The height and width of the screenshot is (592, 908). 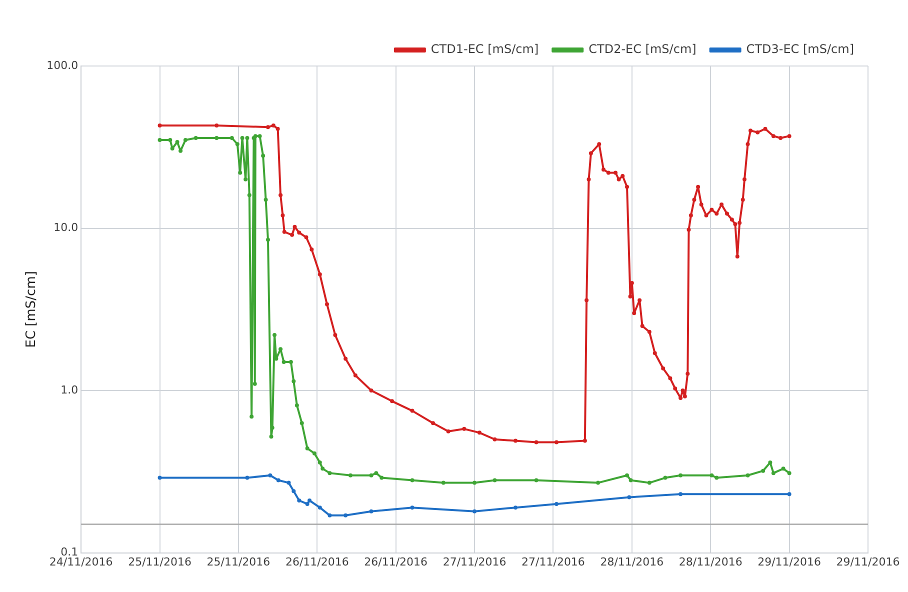 What do you see at coordinates (69, 389) in the screenshot?
I see `y-tick-label: 1.0` at bounding box center [69, 389].